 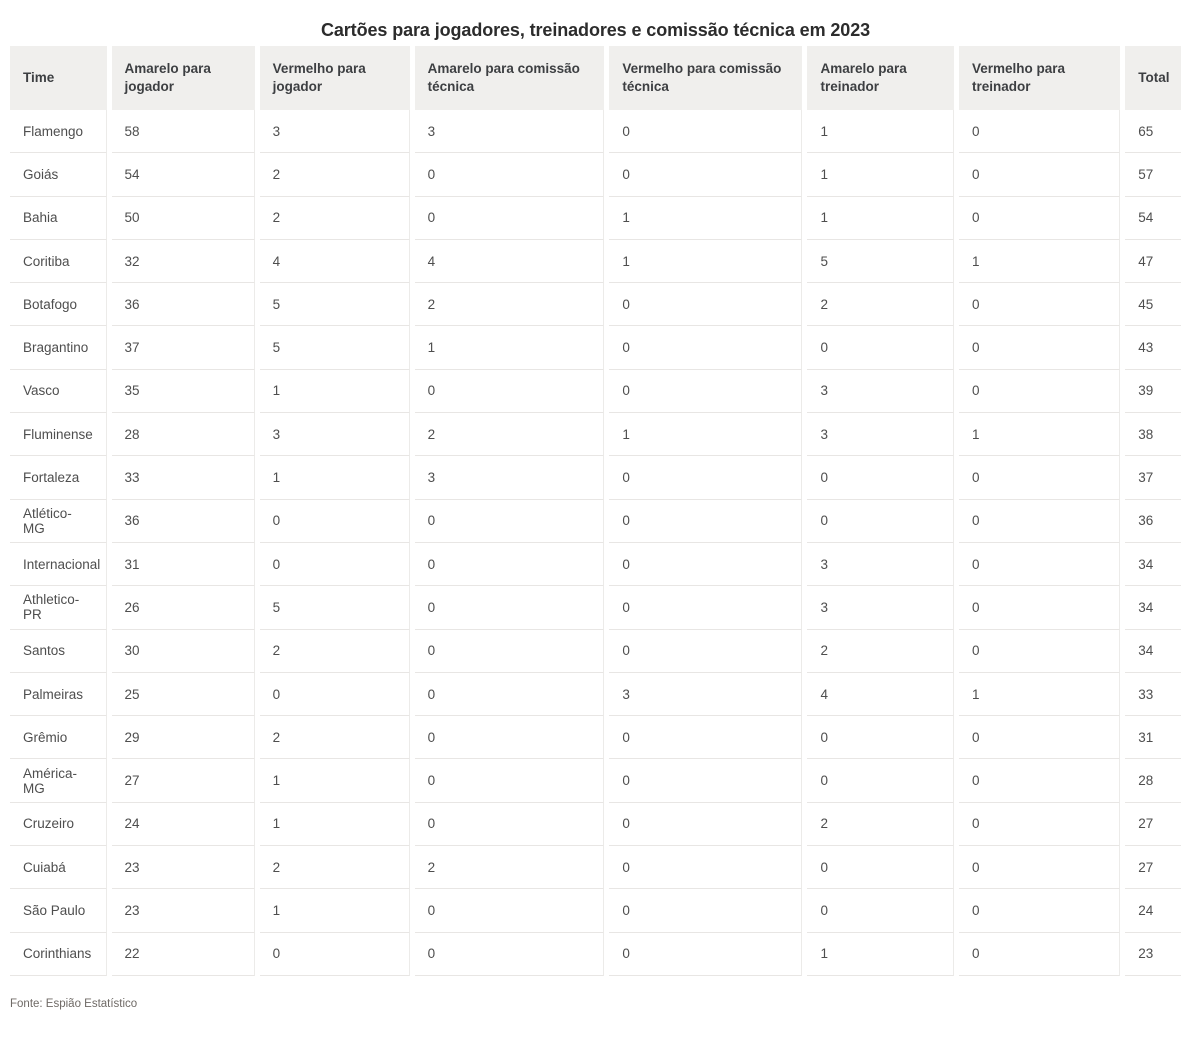 I want to click on team-name-cell: Coritiba, so click(x=58, y=261).